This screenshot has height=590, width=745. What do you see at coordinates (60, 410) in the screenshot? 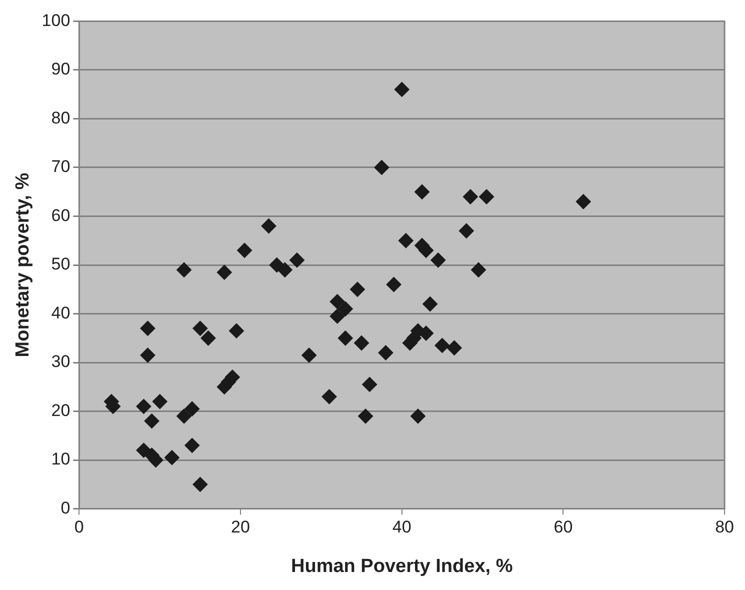
I see `y-tick-label: 20` at bounding box center [60, 410].